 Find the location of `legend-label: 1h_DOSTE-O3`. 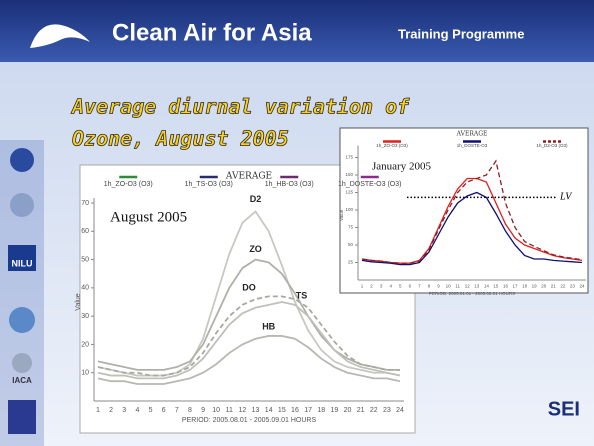

legend-label: 1h_DOSTE-O3 is located at coordinates (472, 145).